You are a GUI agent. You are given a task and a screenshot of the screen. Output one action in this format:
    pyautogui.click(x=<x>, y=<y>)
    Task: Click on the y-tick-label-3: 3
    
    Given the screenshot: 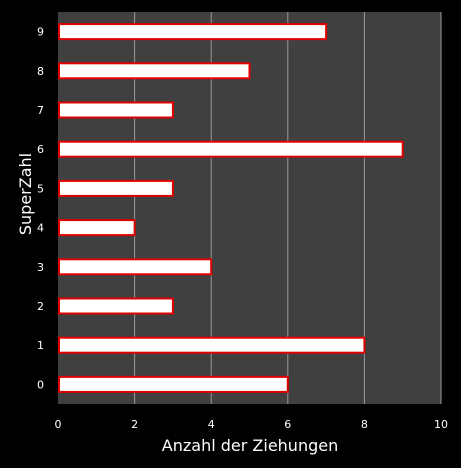 What is the action you would take?
    pyautogui.click(x=40, y=267)
    